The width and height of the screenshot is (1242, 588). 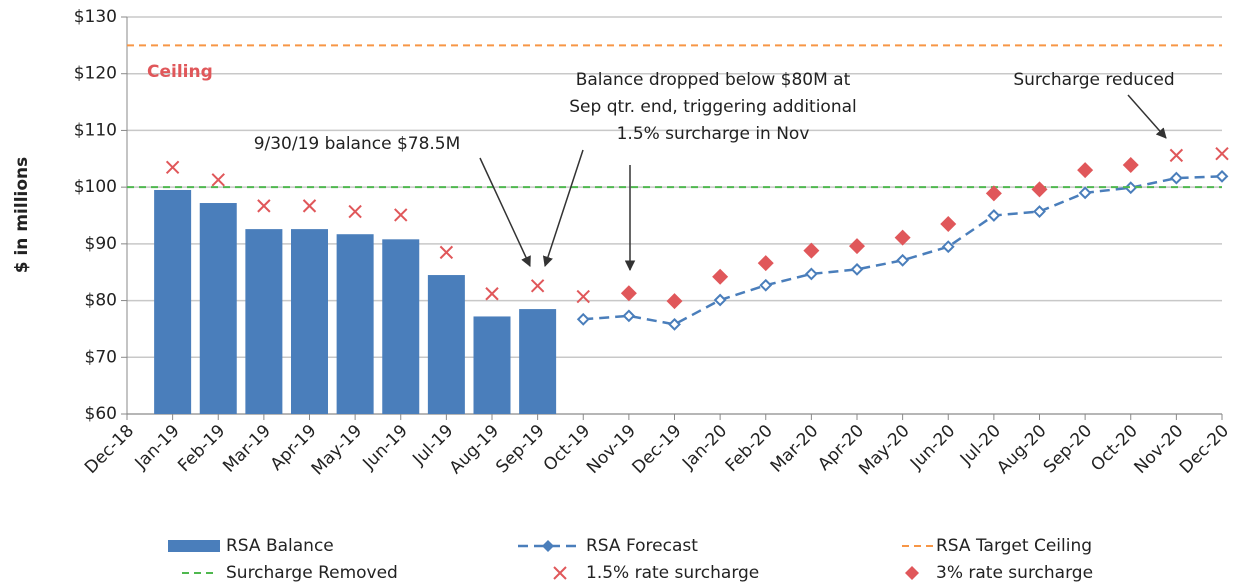 What do you see at coordinates (280, 546) in the screenshot?
I see `legend-label: RSA Balance` at bounding box center [280, 546].